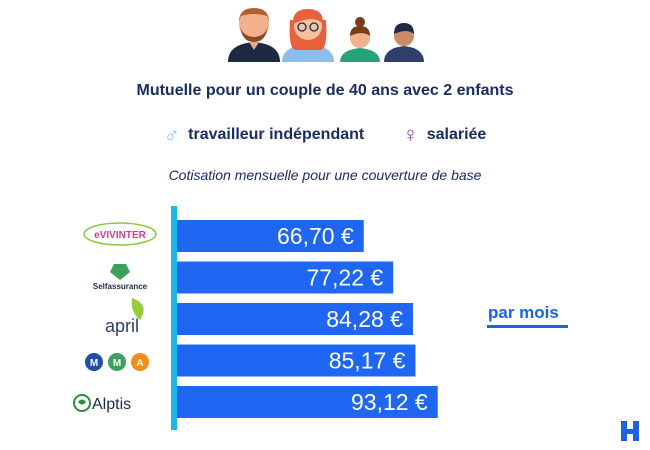 Image resolution: width=650 pixels, height=450 pixels. I want to click on bar-label-1: 77,22 €, so click(344, 278).